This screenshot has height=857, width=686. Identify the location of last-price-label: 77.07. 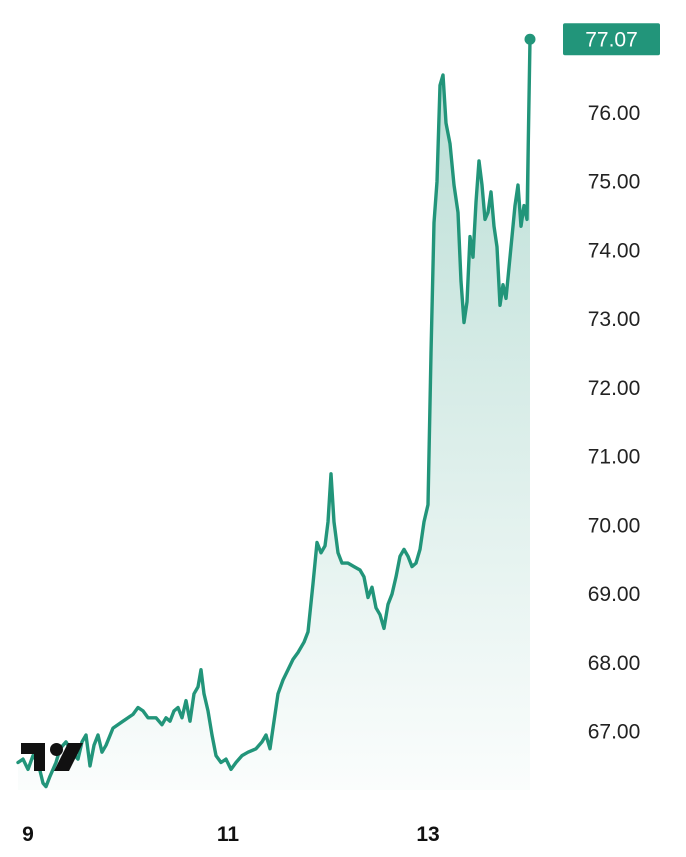
(611, 39).